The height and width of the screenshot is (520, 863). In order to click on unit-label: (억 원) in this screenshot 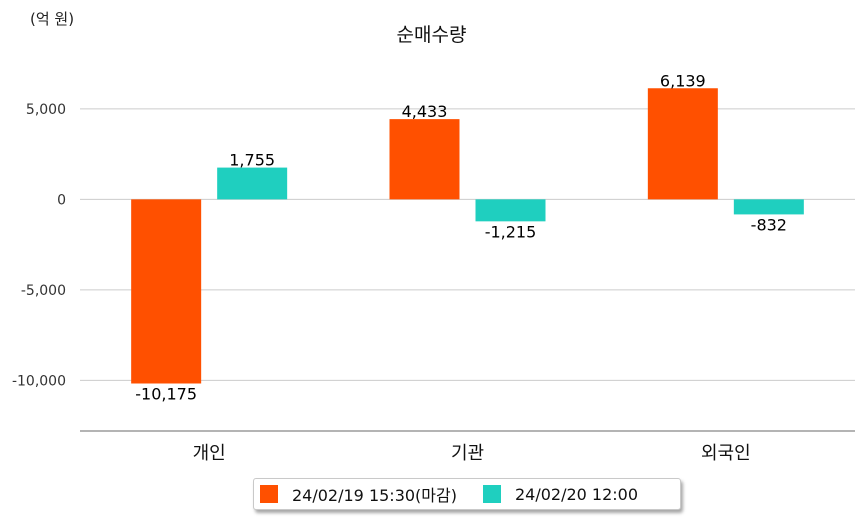, I will do `click(52, 19)`.